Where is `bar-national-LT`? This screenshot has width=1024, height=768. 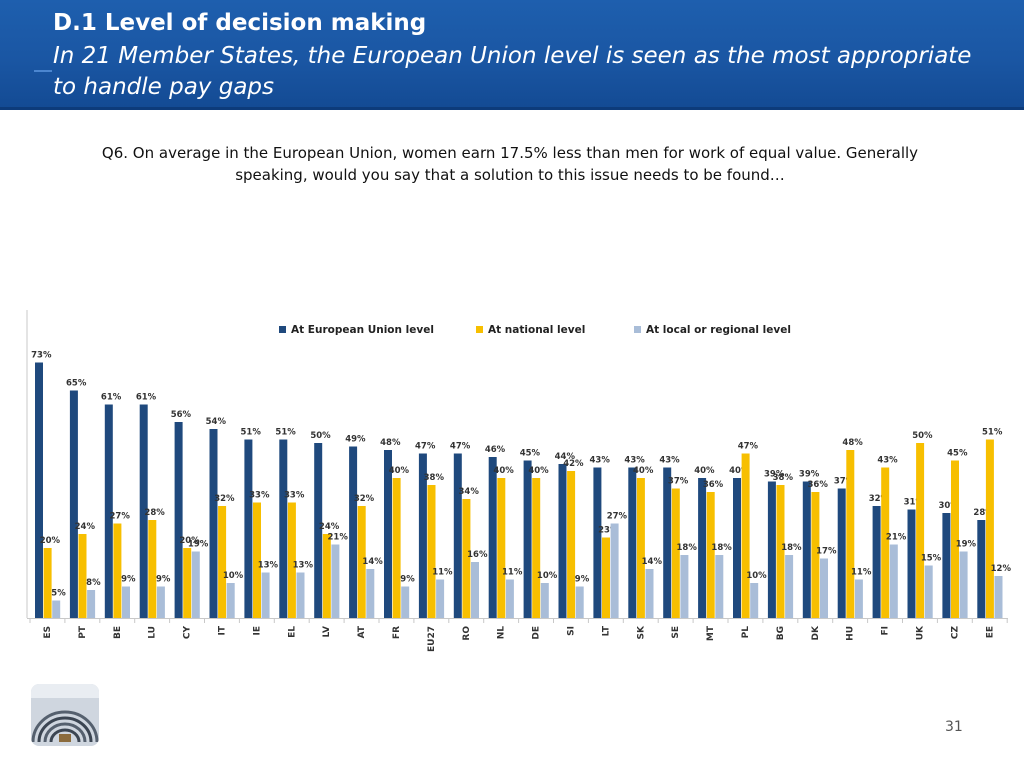
bar-national-LT is located at coordinates (606, 577).